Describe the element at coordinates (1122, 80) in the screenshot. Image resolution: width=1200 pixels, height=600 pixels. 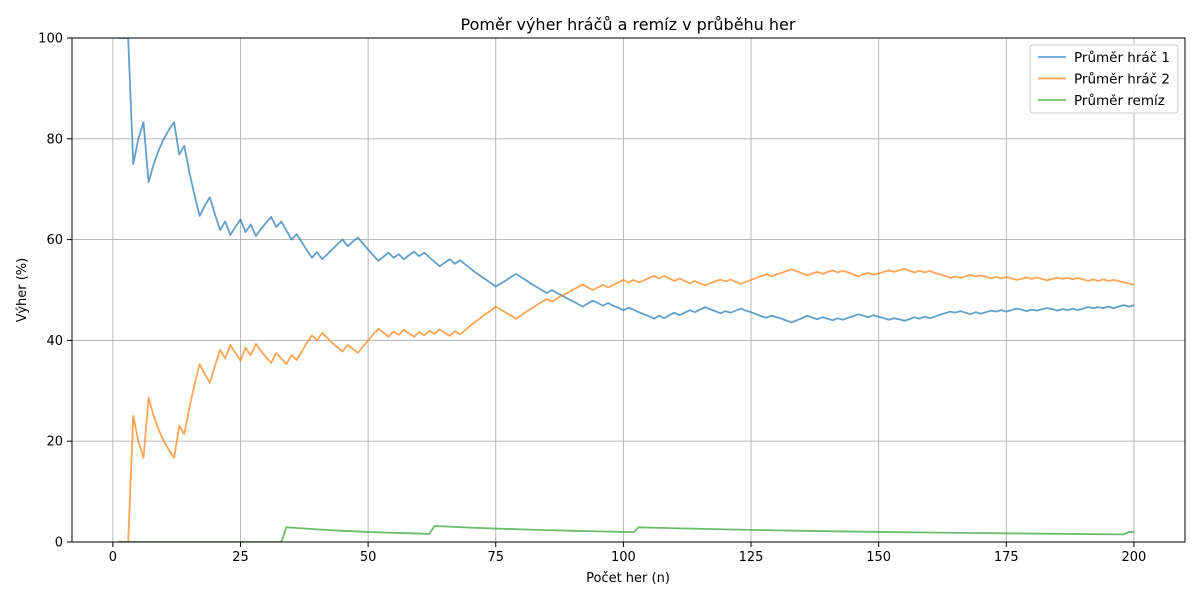
I see `legend-label-2: Průměr hráč 2` at that location.